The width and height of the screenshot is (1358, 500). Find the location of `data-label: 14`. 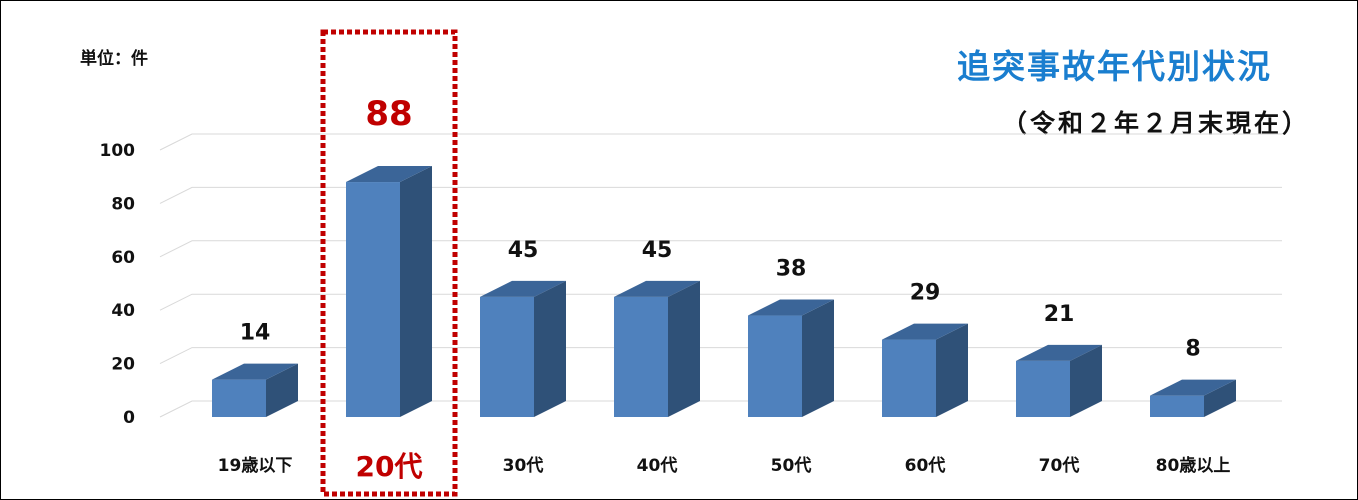

data-label: 14 is located at coordinates (255, 333).